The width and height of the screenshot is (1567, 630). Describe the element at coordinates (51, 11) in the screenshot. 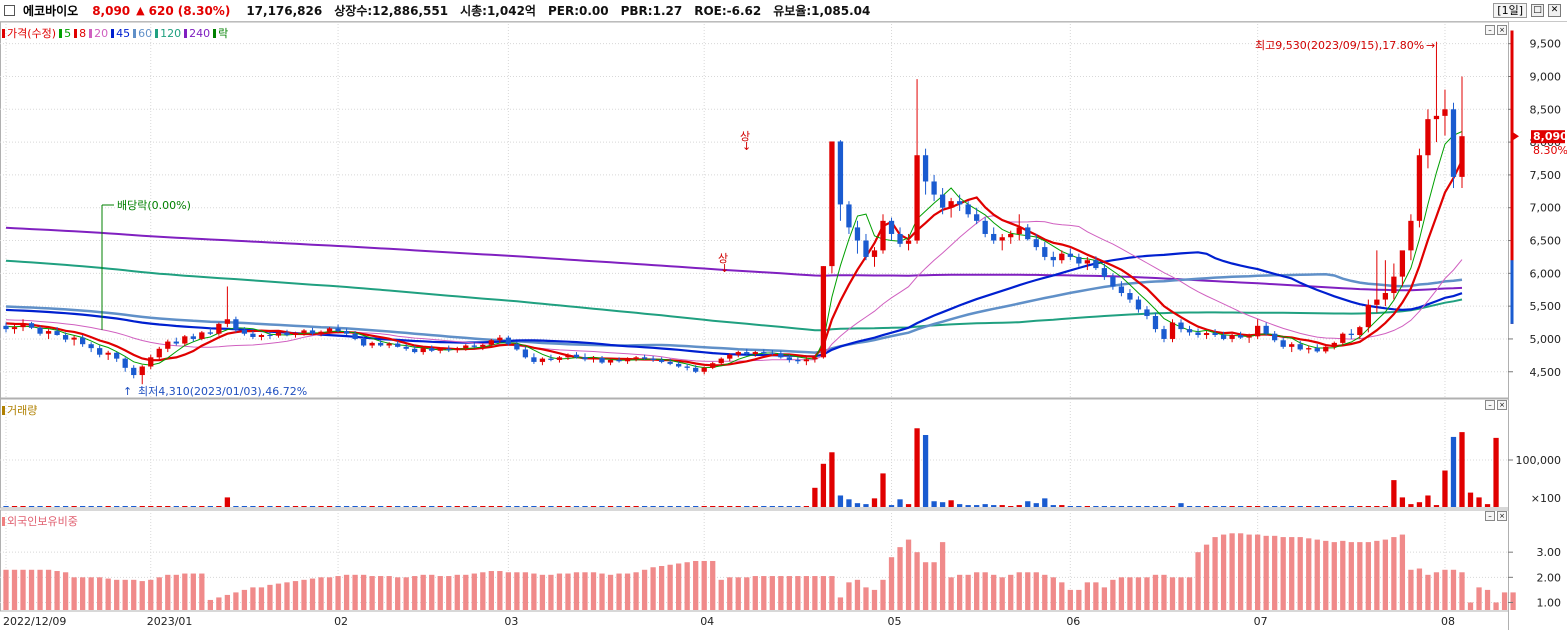

I see `stock-name: 에코바이오` at that location.